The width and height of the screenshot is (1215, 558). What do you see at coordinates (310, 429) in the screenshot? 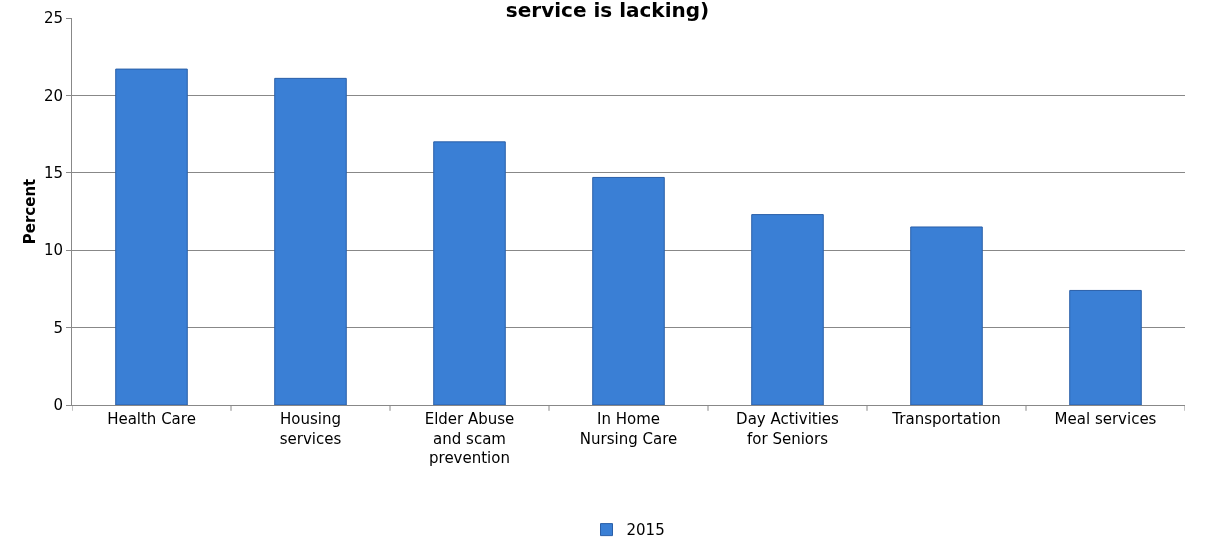
I see `x-tick-label: Housing services` at bounding box center [310, 429].